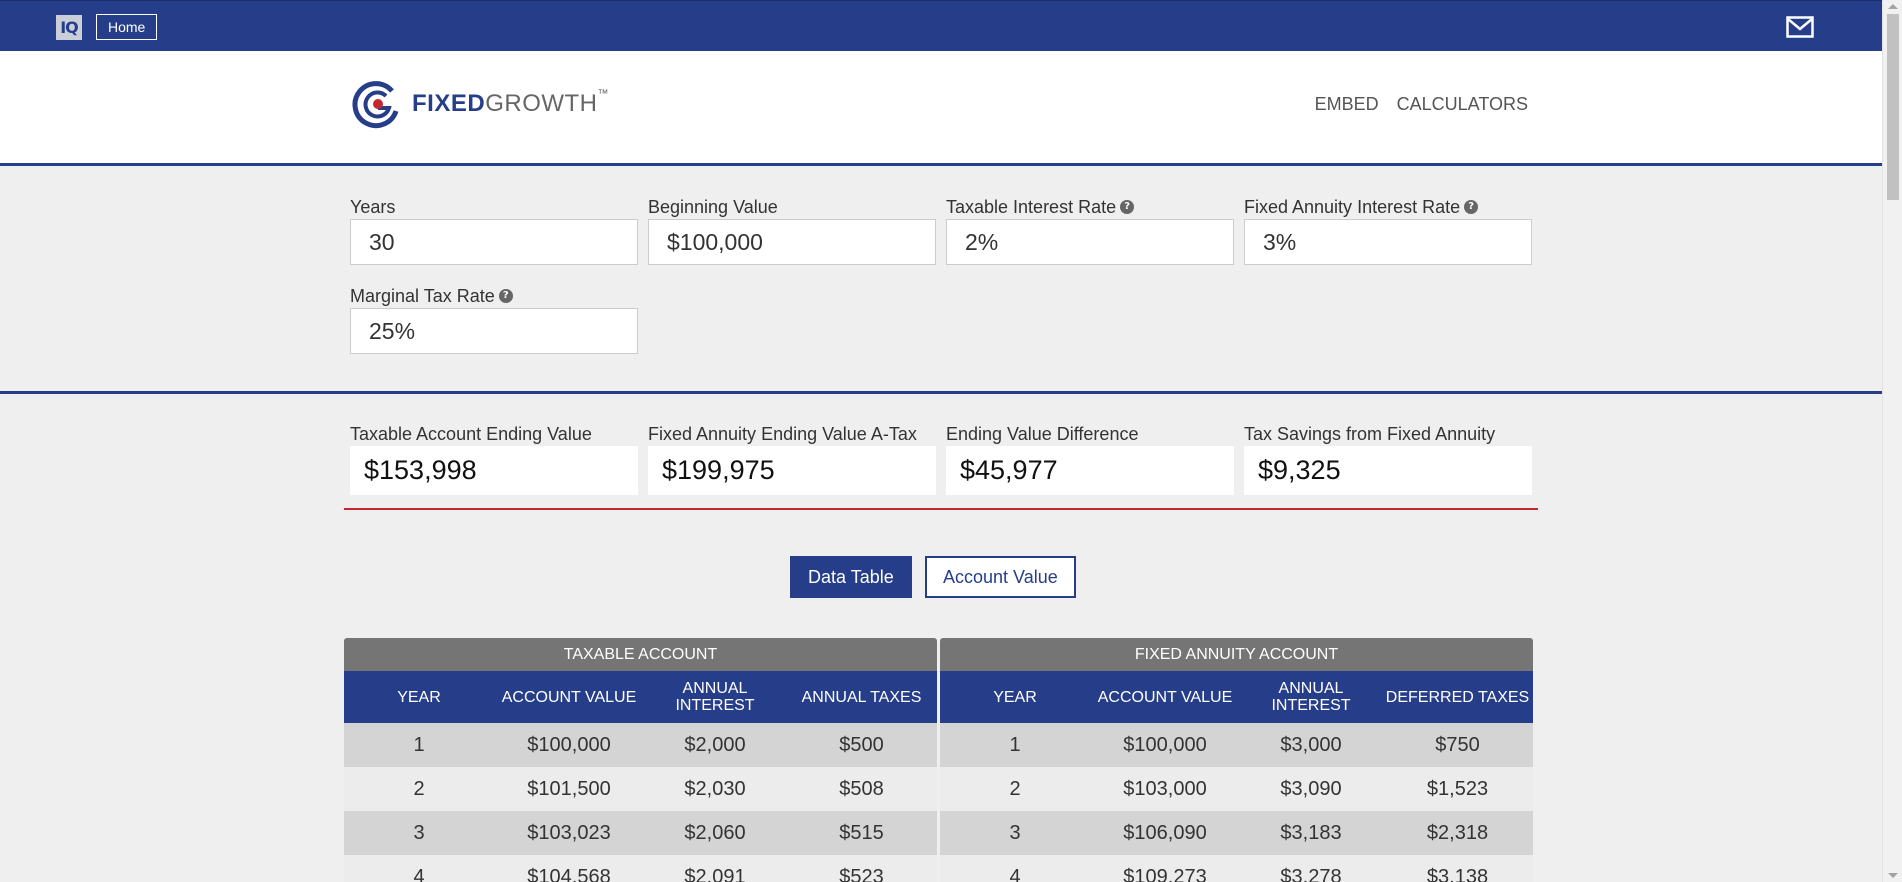  What do you see at coordinates (792, 242) in the screenshot?
I see `beginning-value-input` at bounding box center [792, 242].